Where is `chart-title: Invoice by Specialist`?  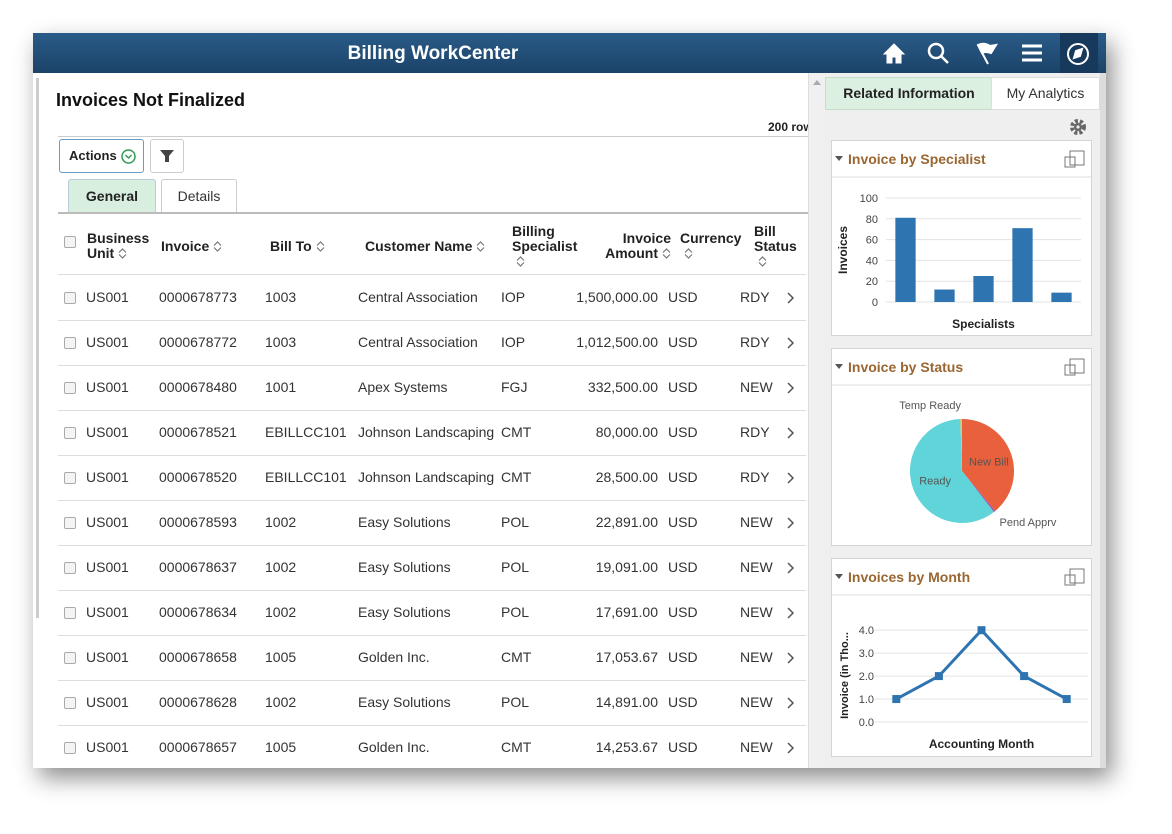
chart-title: Invoice by Specialist is located at coordinates (917, 159).